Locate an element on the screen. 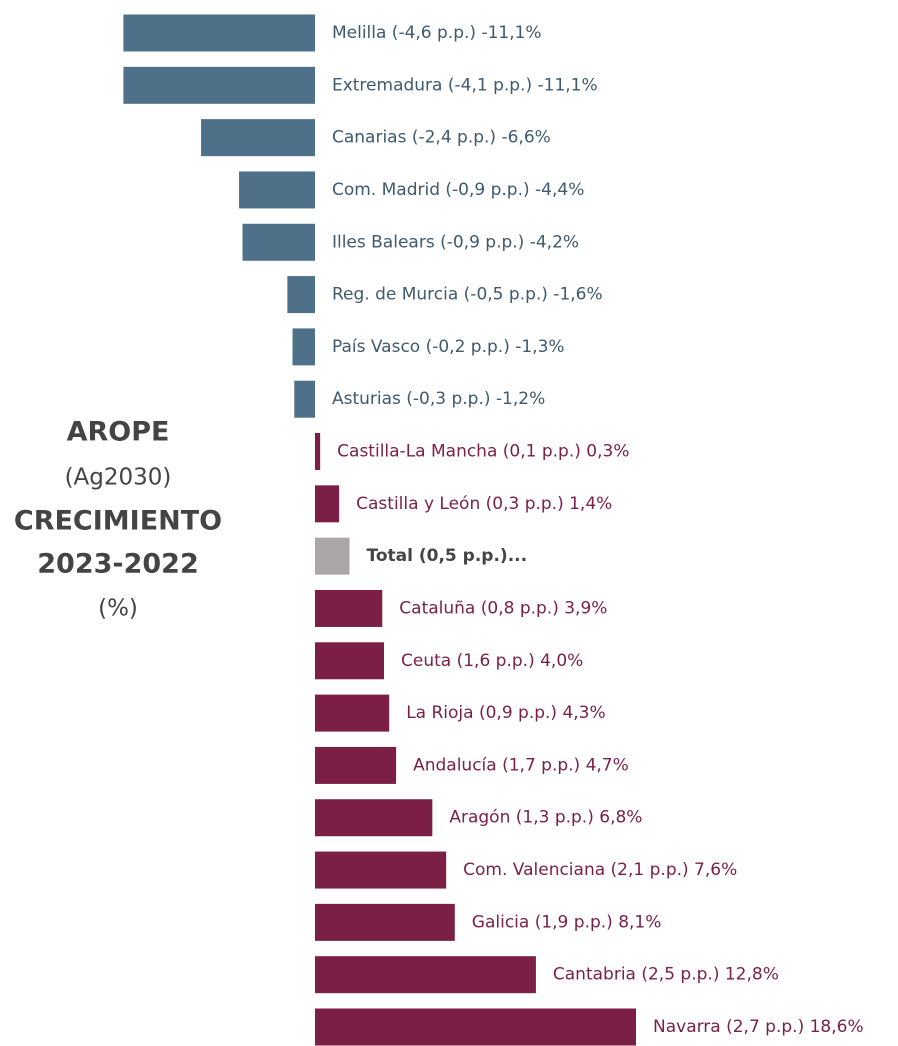 The width and height of the screenshot is (898, 1046). bar-label: Asturias (-0,3 p.p.) -1,2% is located at coordinates (438, 399).